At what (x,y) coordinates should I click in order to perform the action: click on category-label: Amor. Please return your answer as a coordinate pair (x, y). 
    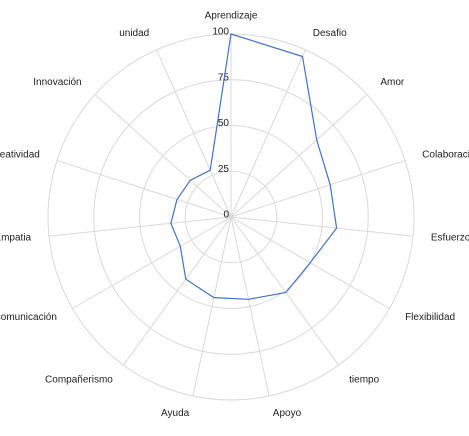
    Looking at the image, I should click on (392, 82).